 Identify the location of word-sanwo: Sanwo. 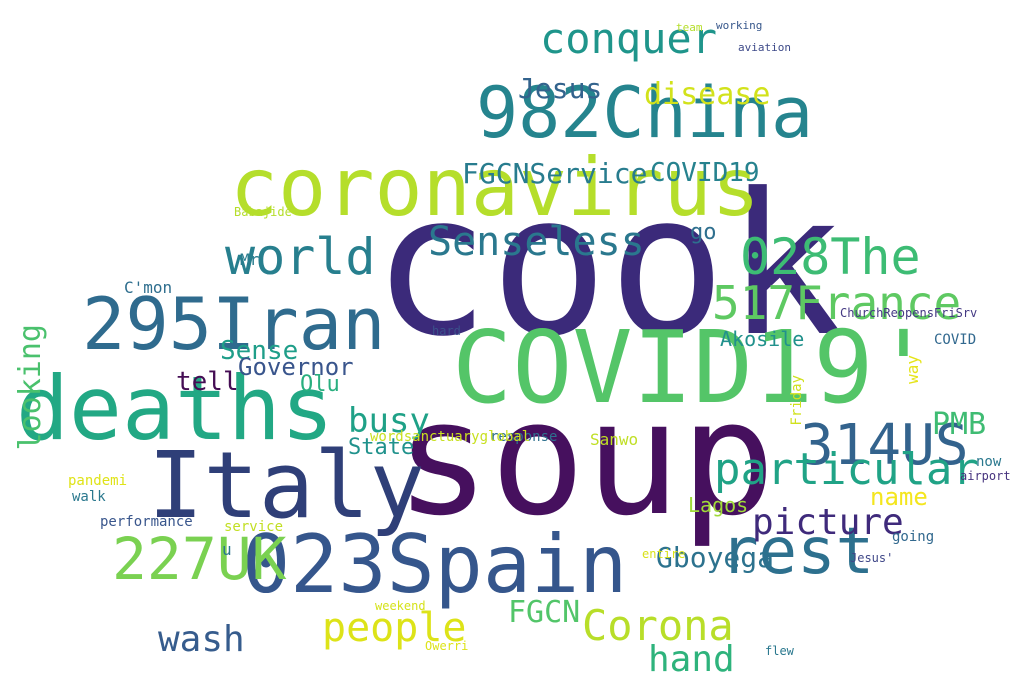
(614, 439).